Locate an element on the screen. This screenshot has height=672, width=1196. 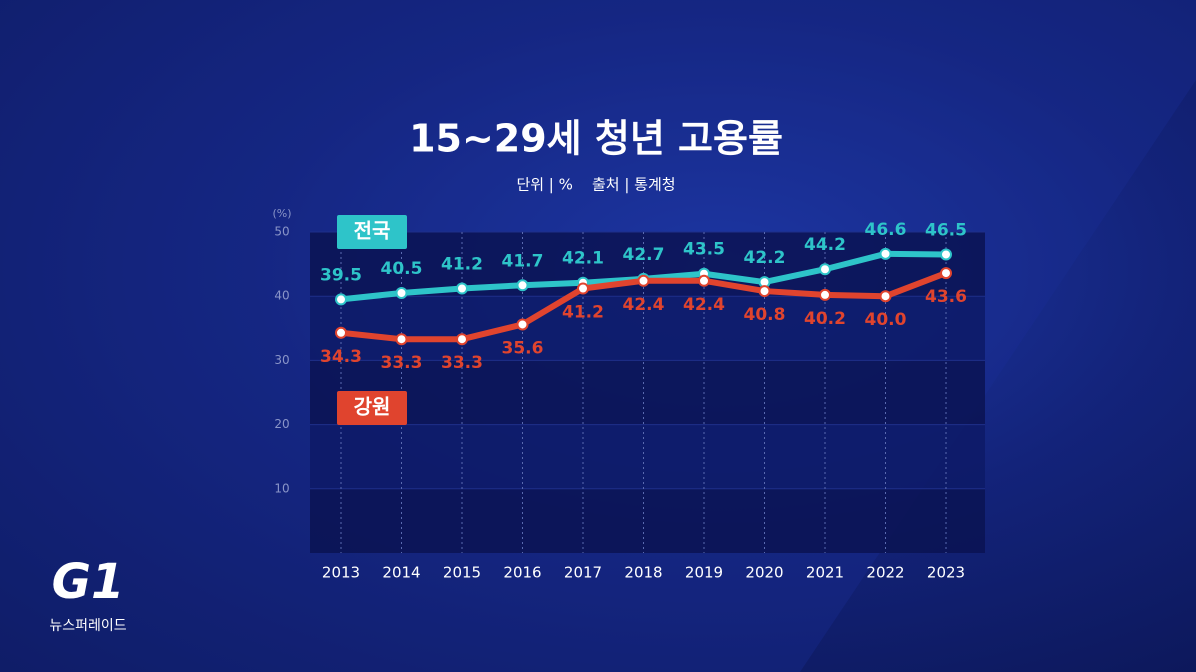
data-label: 42.7 is located at coordinates (644, 255).